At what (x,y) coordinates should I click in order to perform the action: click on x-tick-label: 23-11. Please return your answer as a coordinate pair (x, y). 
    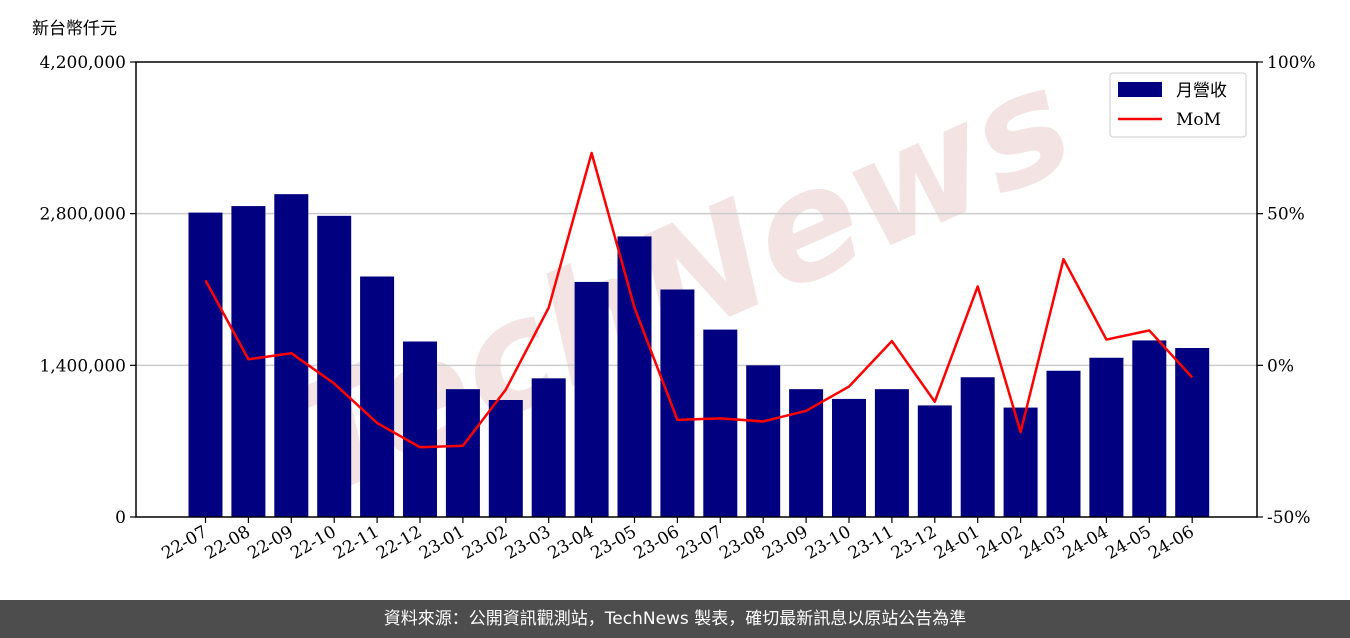
    Looking at the image, I should click on (871, 543).